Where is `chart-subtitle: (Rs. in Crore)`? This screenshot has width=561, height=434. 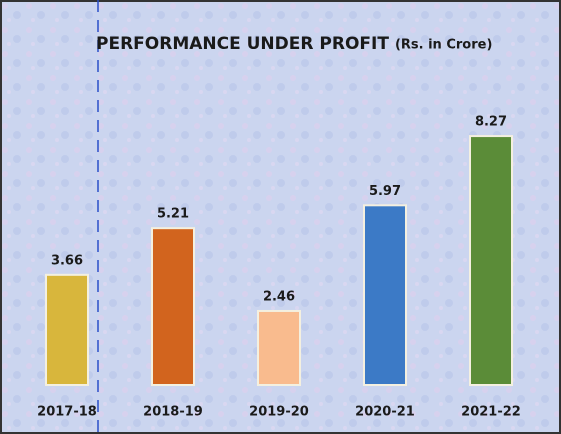 chart-subtitle: (Rs. in Crore) is located at coordinates (443, 45).